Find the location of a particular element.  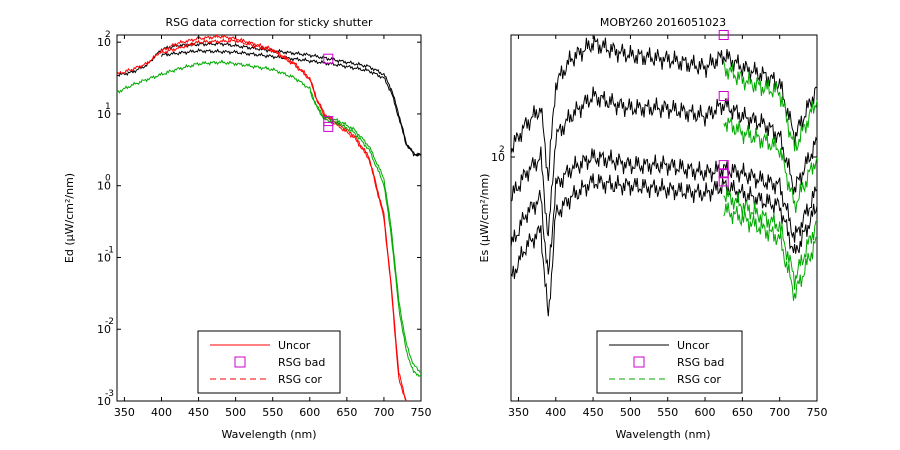

es-legend-label: Uncor is located at coordinates (693, 345).